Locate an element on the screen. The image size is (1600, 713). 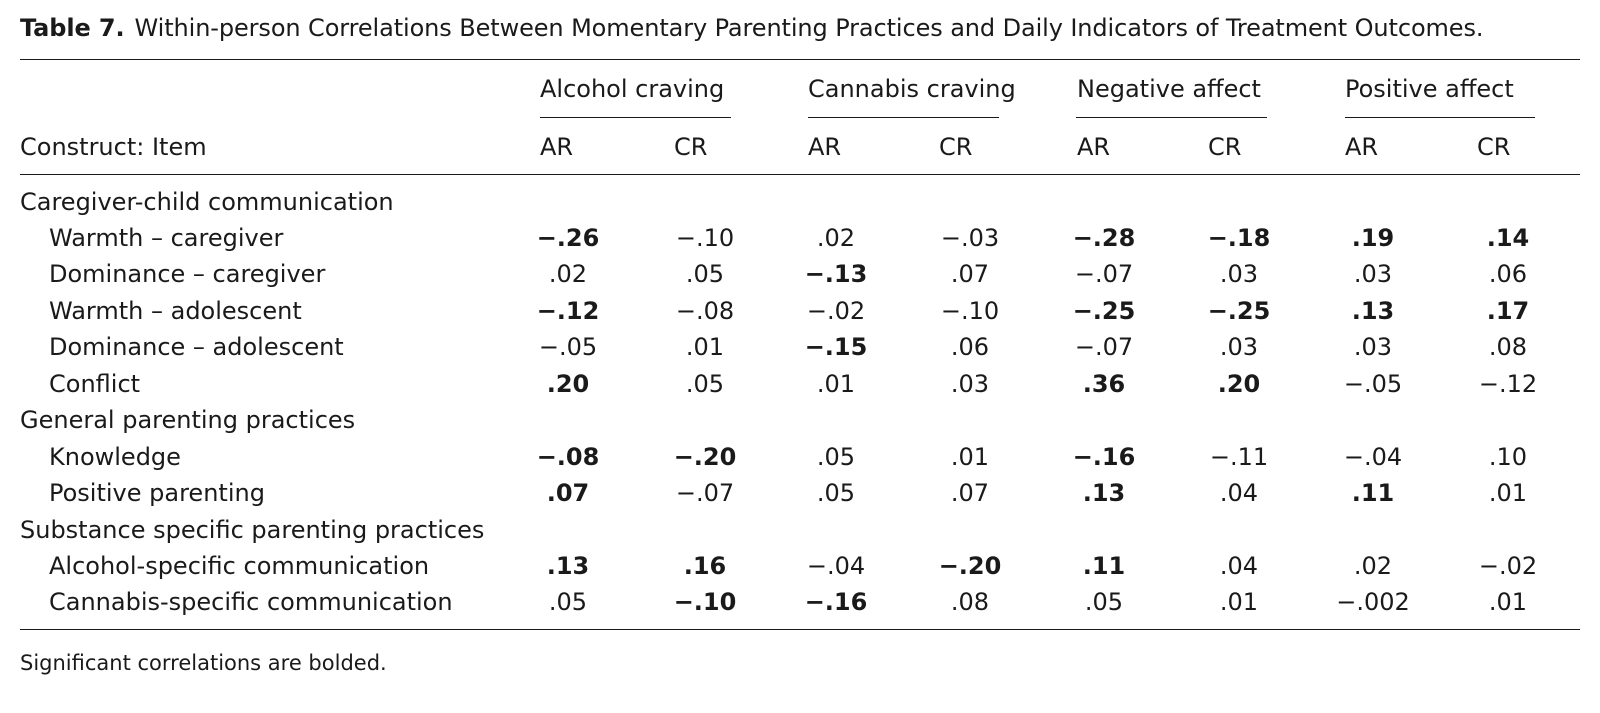
row-label: Dominance – adolescent is located at coordinates (196, 347).